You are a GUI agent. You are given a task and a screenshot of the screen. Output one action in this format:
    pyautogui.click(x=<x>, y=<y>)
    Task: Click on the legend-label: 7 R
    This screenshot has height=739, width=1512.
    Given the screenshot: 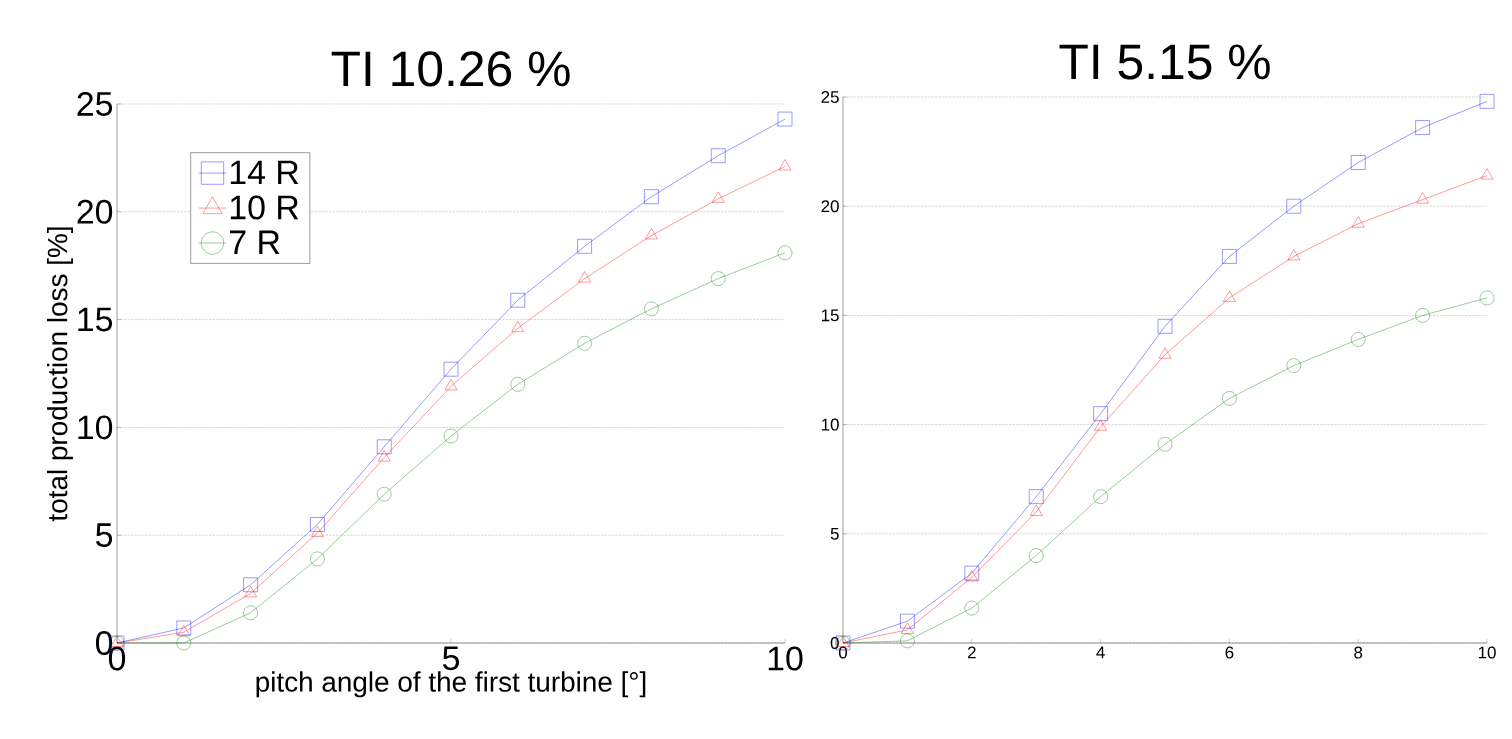 What is the action you would take?
    pyautogui.click(x=255, y=242)
    